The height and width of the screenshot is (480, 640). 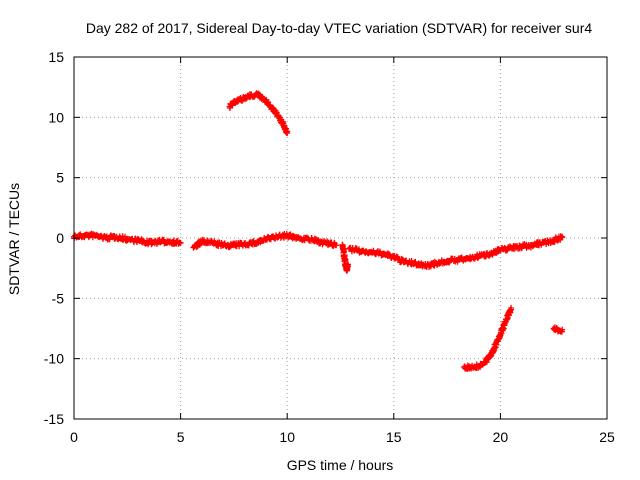 What do you see at coordinates (258, 113) in the screenshot?
I see `series-arc-upper` at bounding box center [258, 113].